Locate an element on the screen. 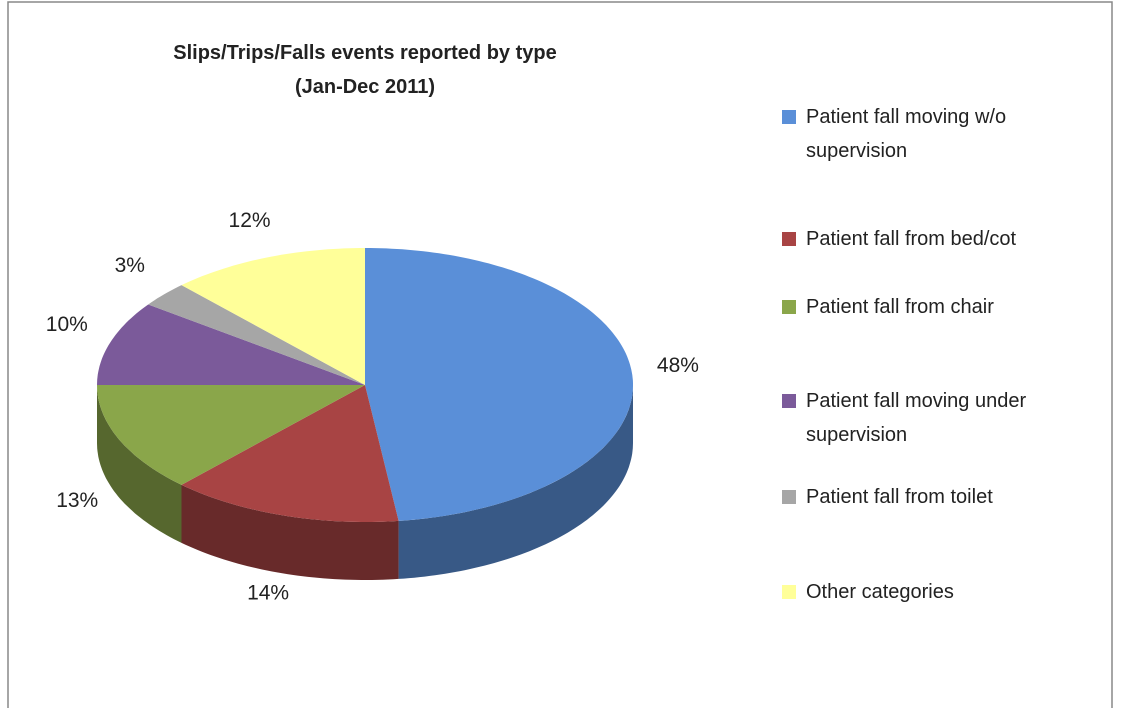 This screenshot has height=708, width=1121. legend-item: Other categories is located at coordinates (942, 592).